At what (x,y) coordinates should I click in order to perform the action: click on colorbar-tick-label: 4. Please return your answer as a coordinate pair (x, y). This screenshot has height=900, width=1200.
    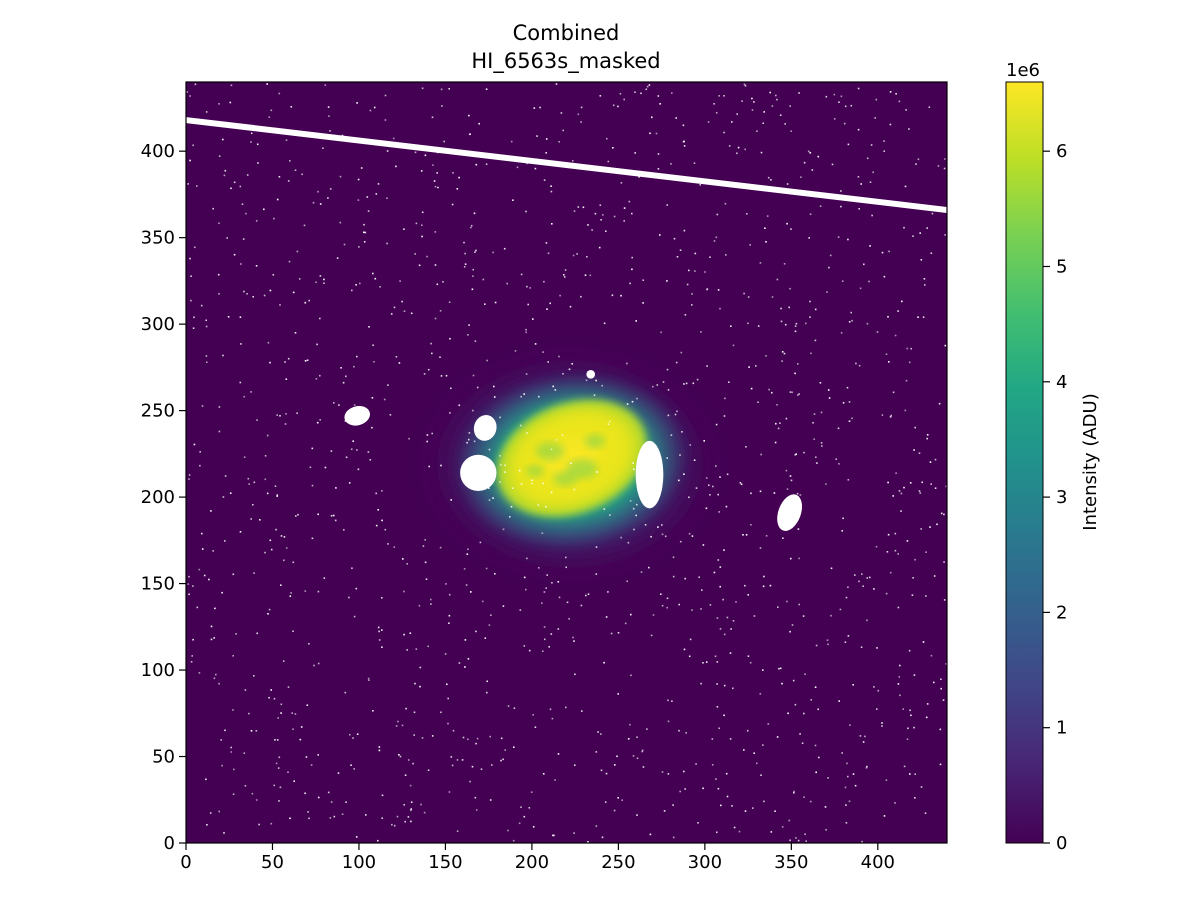
    Looking at the image, I should click on (1061, 382).